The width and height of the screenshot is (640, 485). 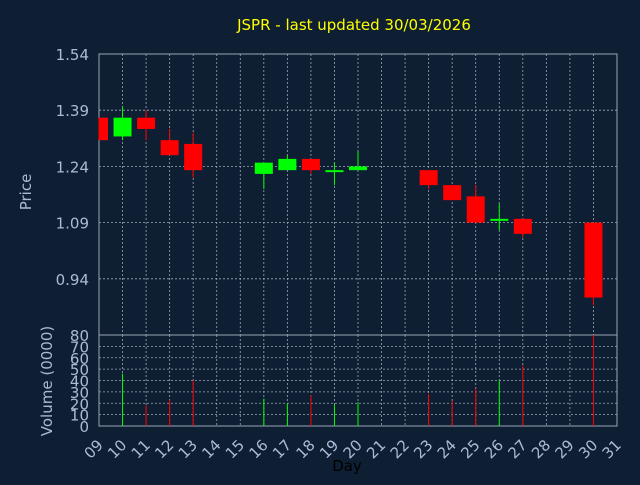 I want to click on chart-title: JSPR - last updated 30/03/2026, so click(x=353, y=25).